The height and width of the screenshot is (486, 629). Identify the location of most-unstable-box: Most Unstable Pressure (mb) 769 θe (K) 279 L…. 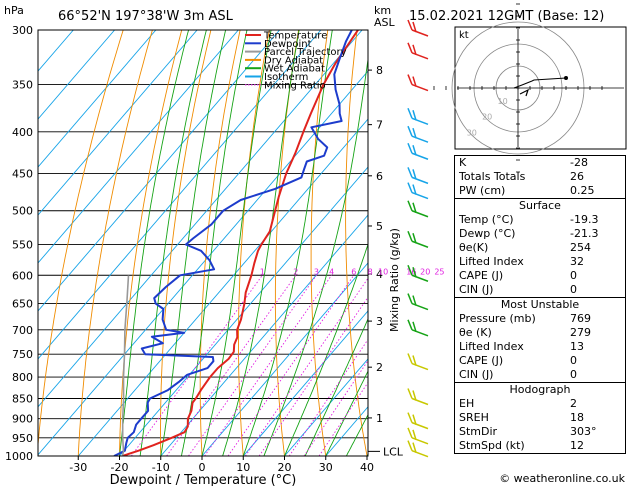
(540, 340).